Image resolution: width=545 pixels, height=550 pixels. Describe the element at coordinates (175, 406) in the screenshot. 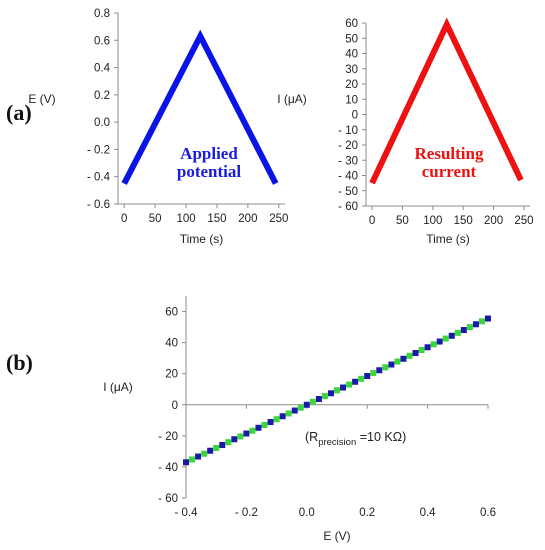

I see `chart-b-y-tick-label: 0` at that location.